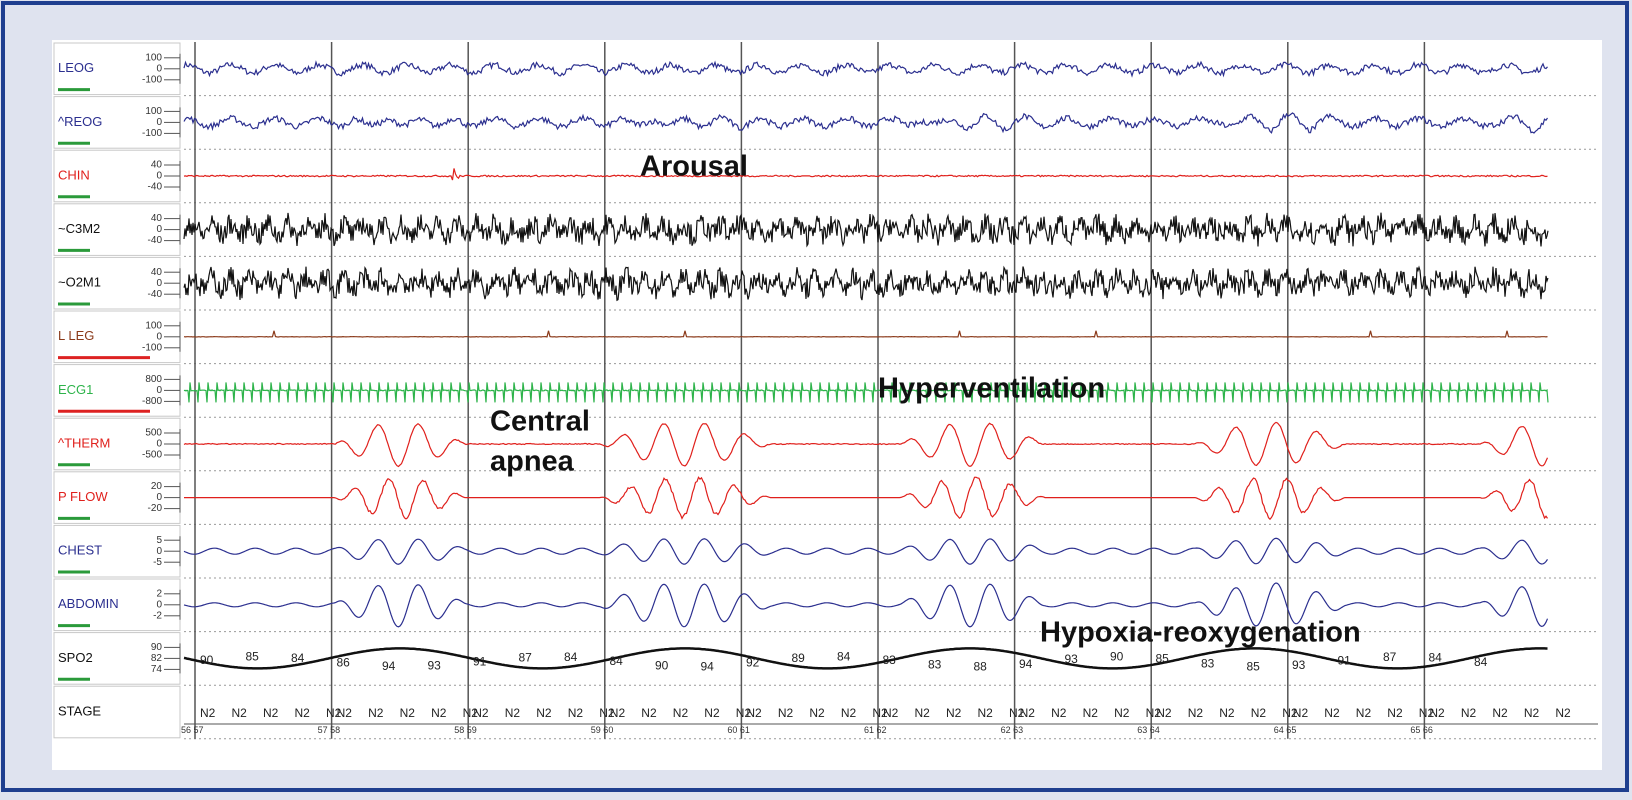  Describe the element at coordinates (1345, 660) in the screenshot. I see `spo2-value: 91` at that location.